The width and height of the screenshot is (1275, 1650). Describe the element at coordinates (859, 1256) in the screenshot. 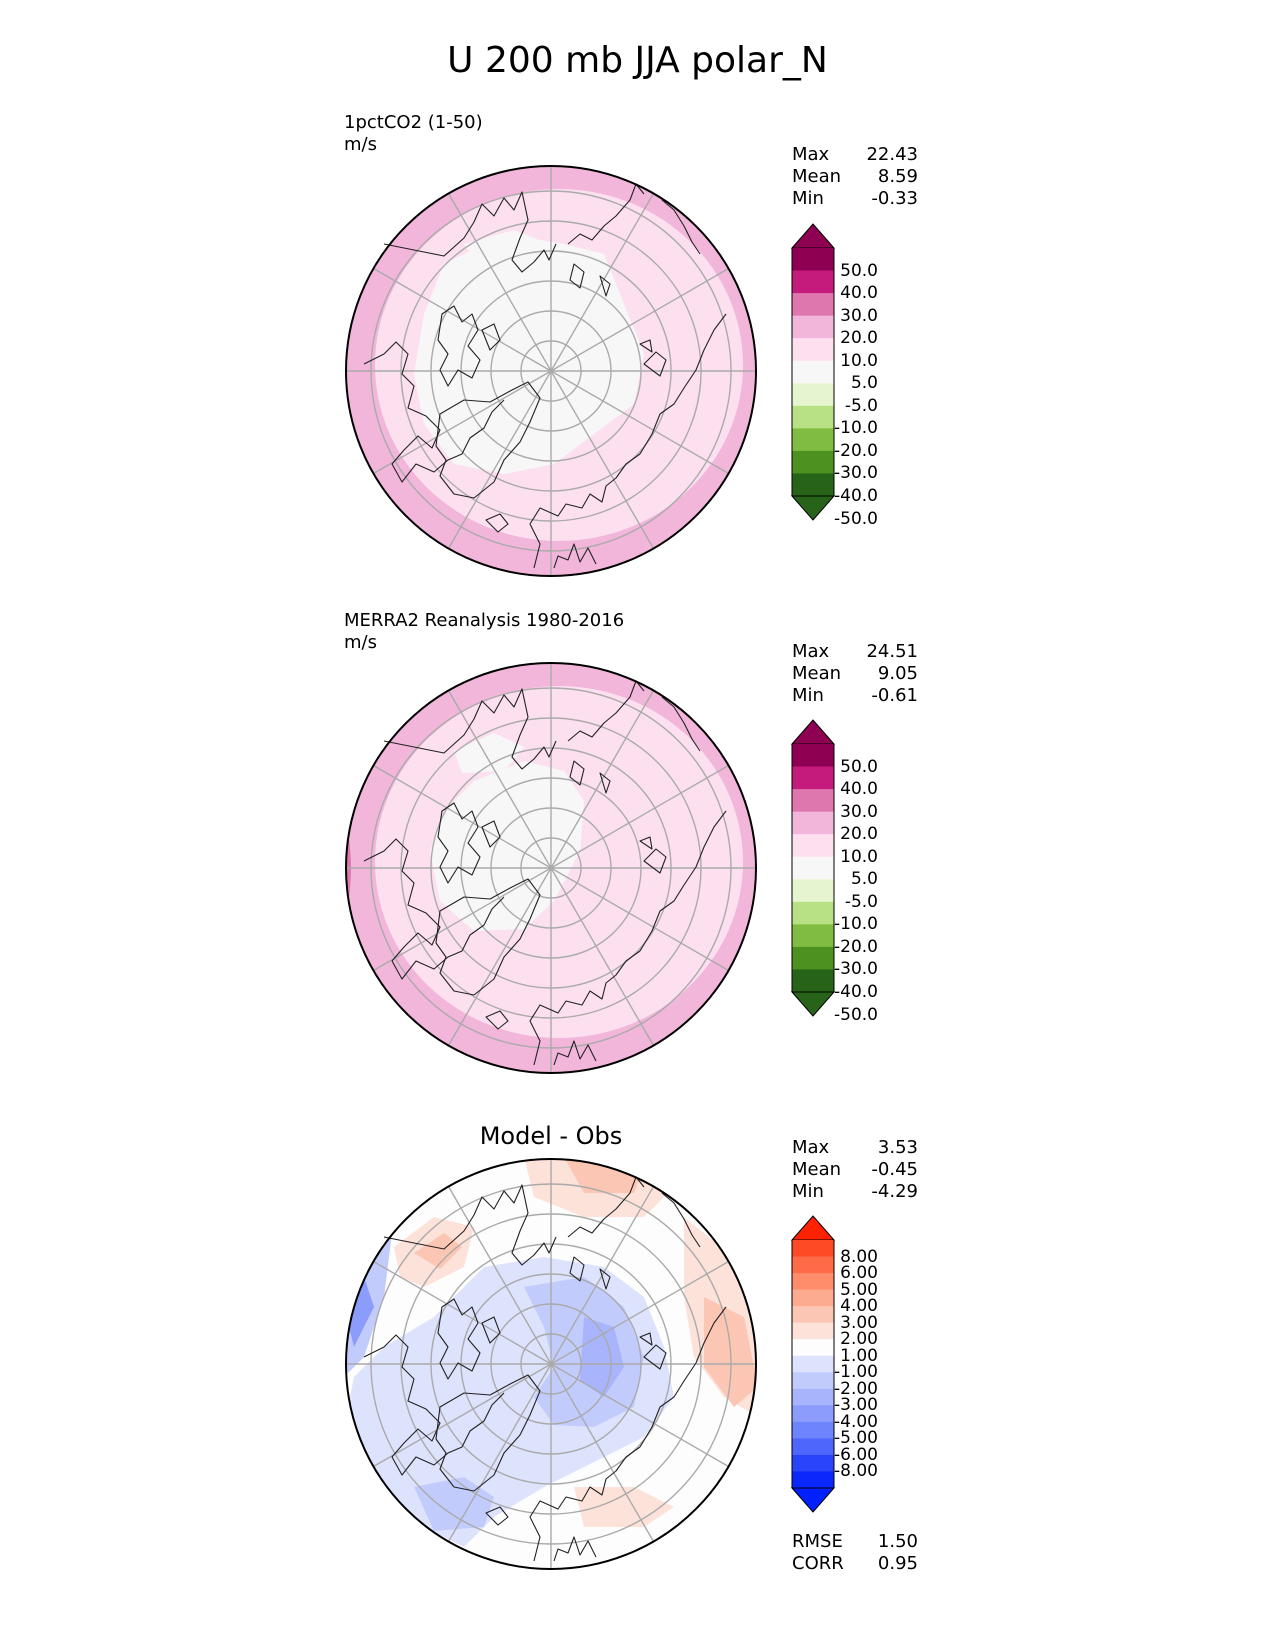

I see `colorbar-tick-label: 8.00` at that location.